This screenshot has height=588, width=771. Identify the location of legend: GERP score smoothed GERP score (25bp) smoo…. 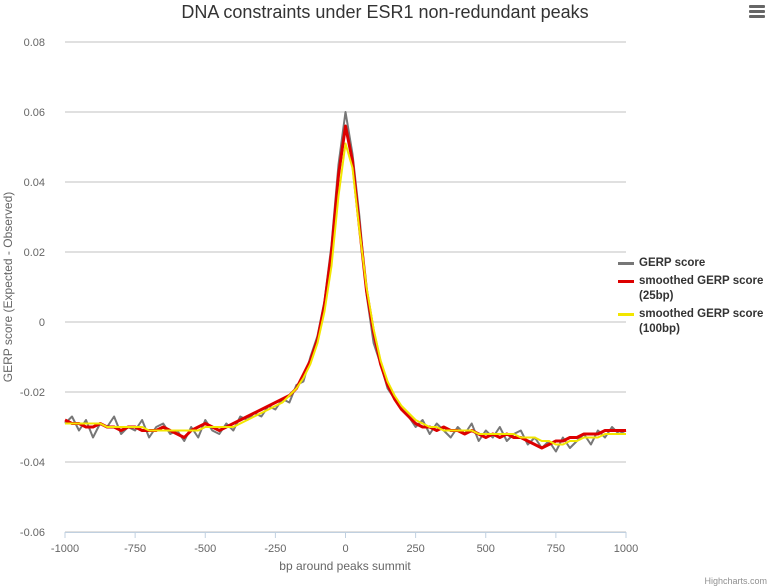
(694, 298).